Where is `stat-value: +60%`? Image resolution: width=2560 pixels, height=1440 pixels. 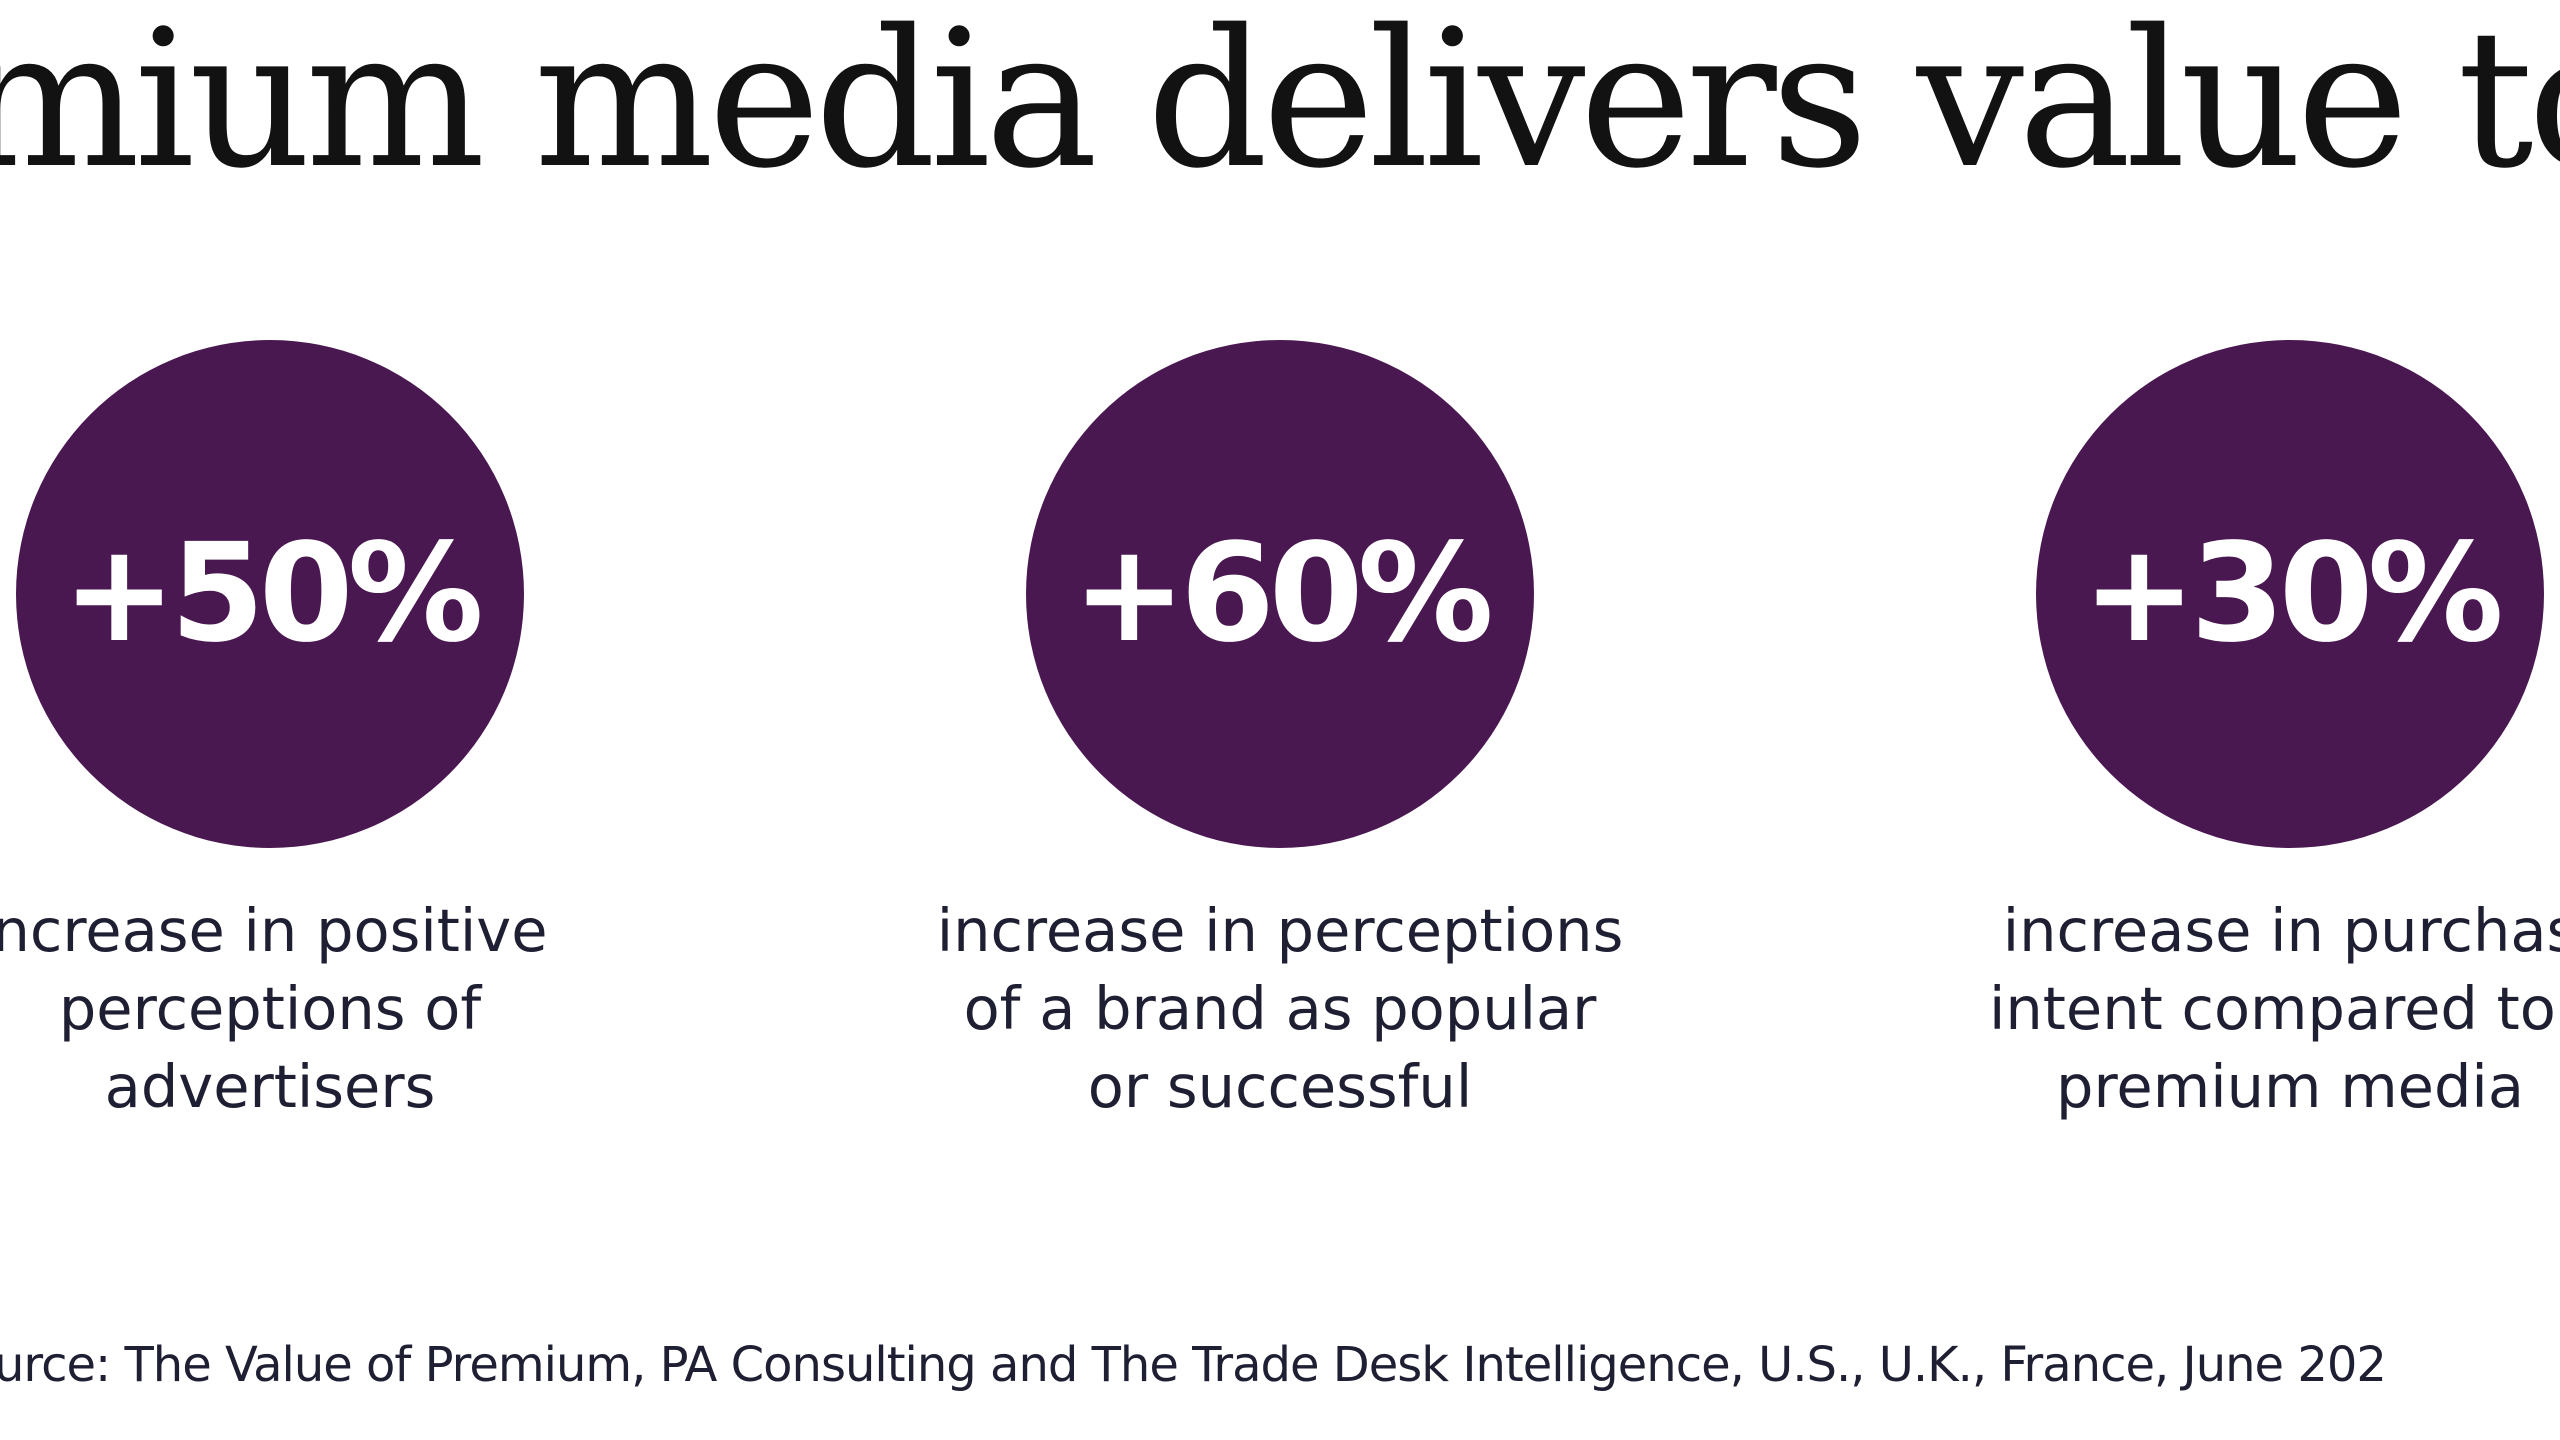
stat-value: +60% is located at coordinates (1282, 594).